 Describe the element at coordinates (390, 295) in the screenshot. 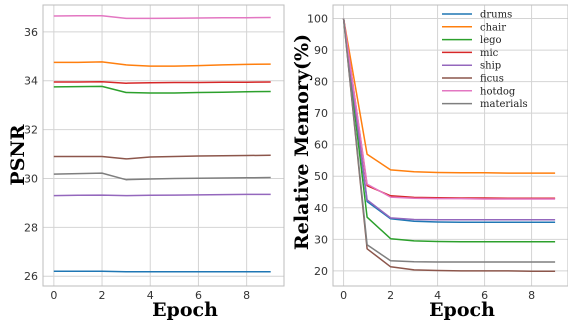

I see `memory-chart-xtick-label: 2` at that location.